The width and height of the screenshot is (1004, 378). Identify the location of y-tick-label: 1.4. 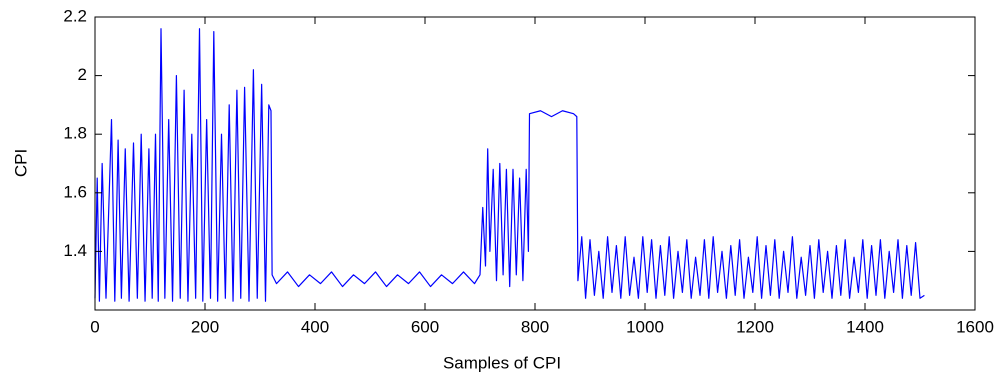
(75, 250).